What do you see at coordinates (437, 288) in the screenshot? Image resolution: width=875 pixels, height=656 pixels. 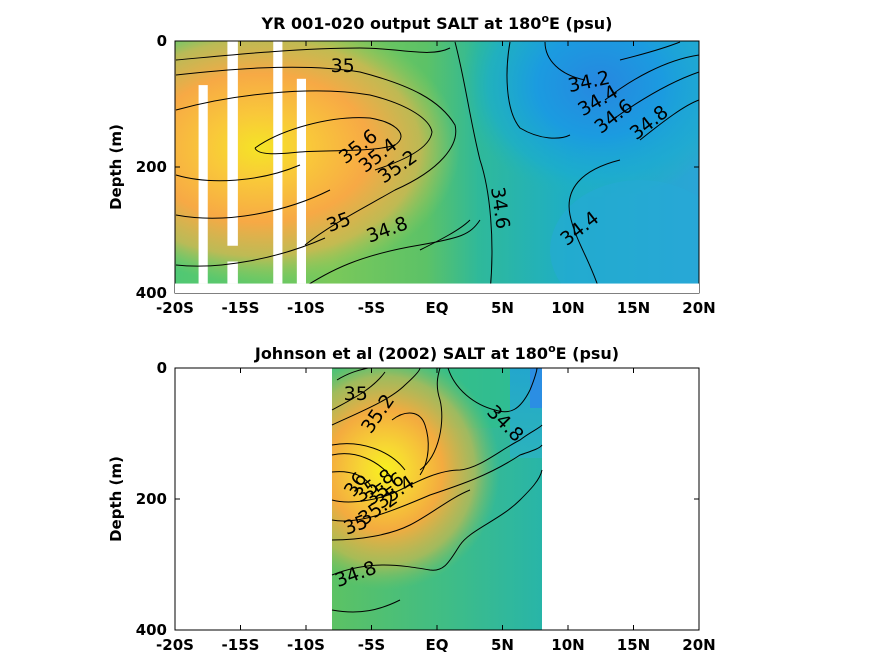 I see `no-data-area` at bounding box center [437, 288].